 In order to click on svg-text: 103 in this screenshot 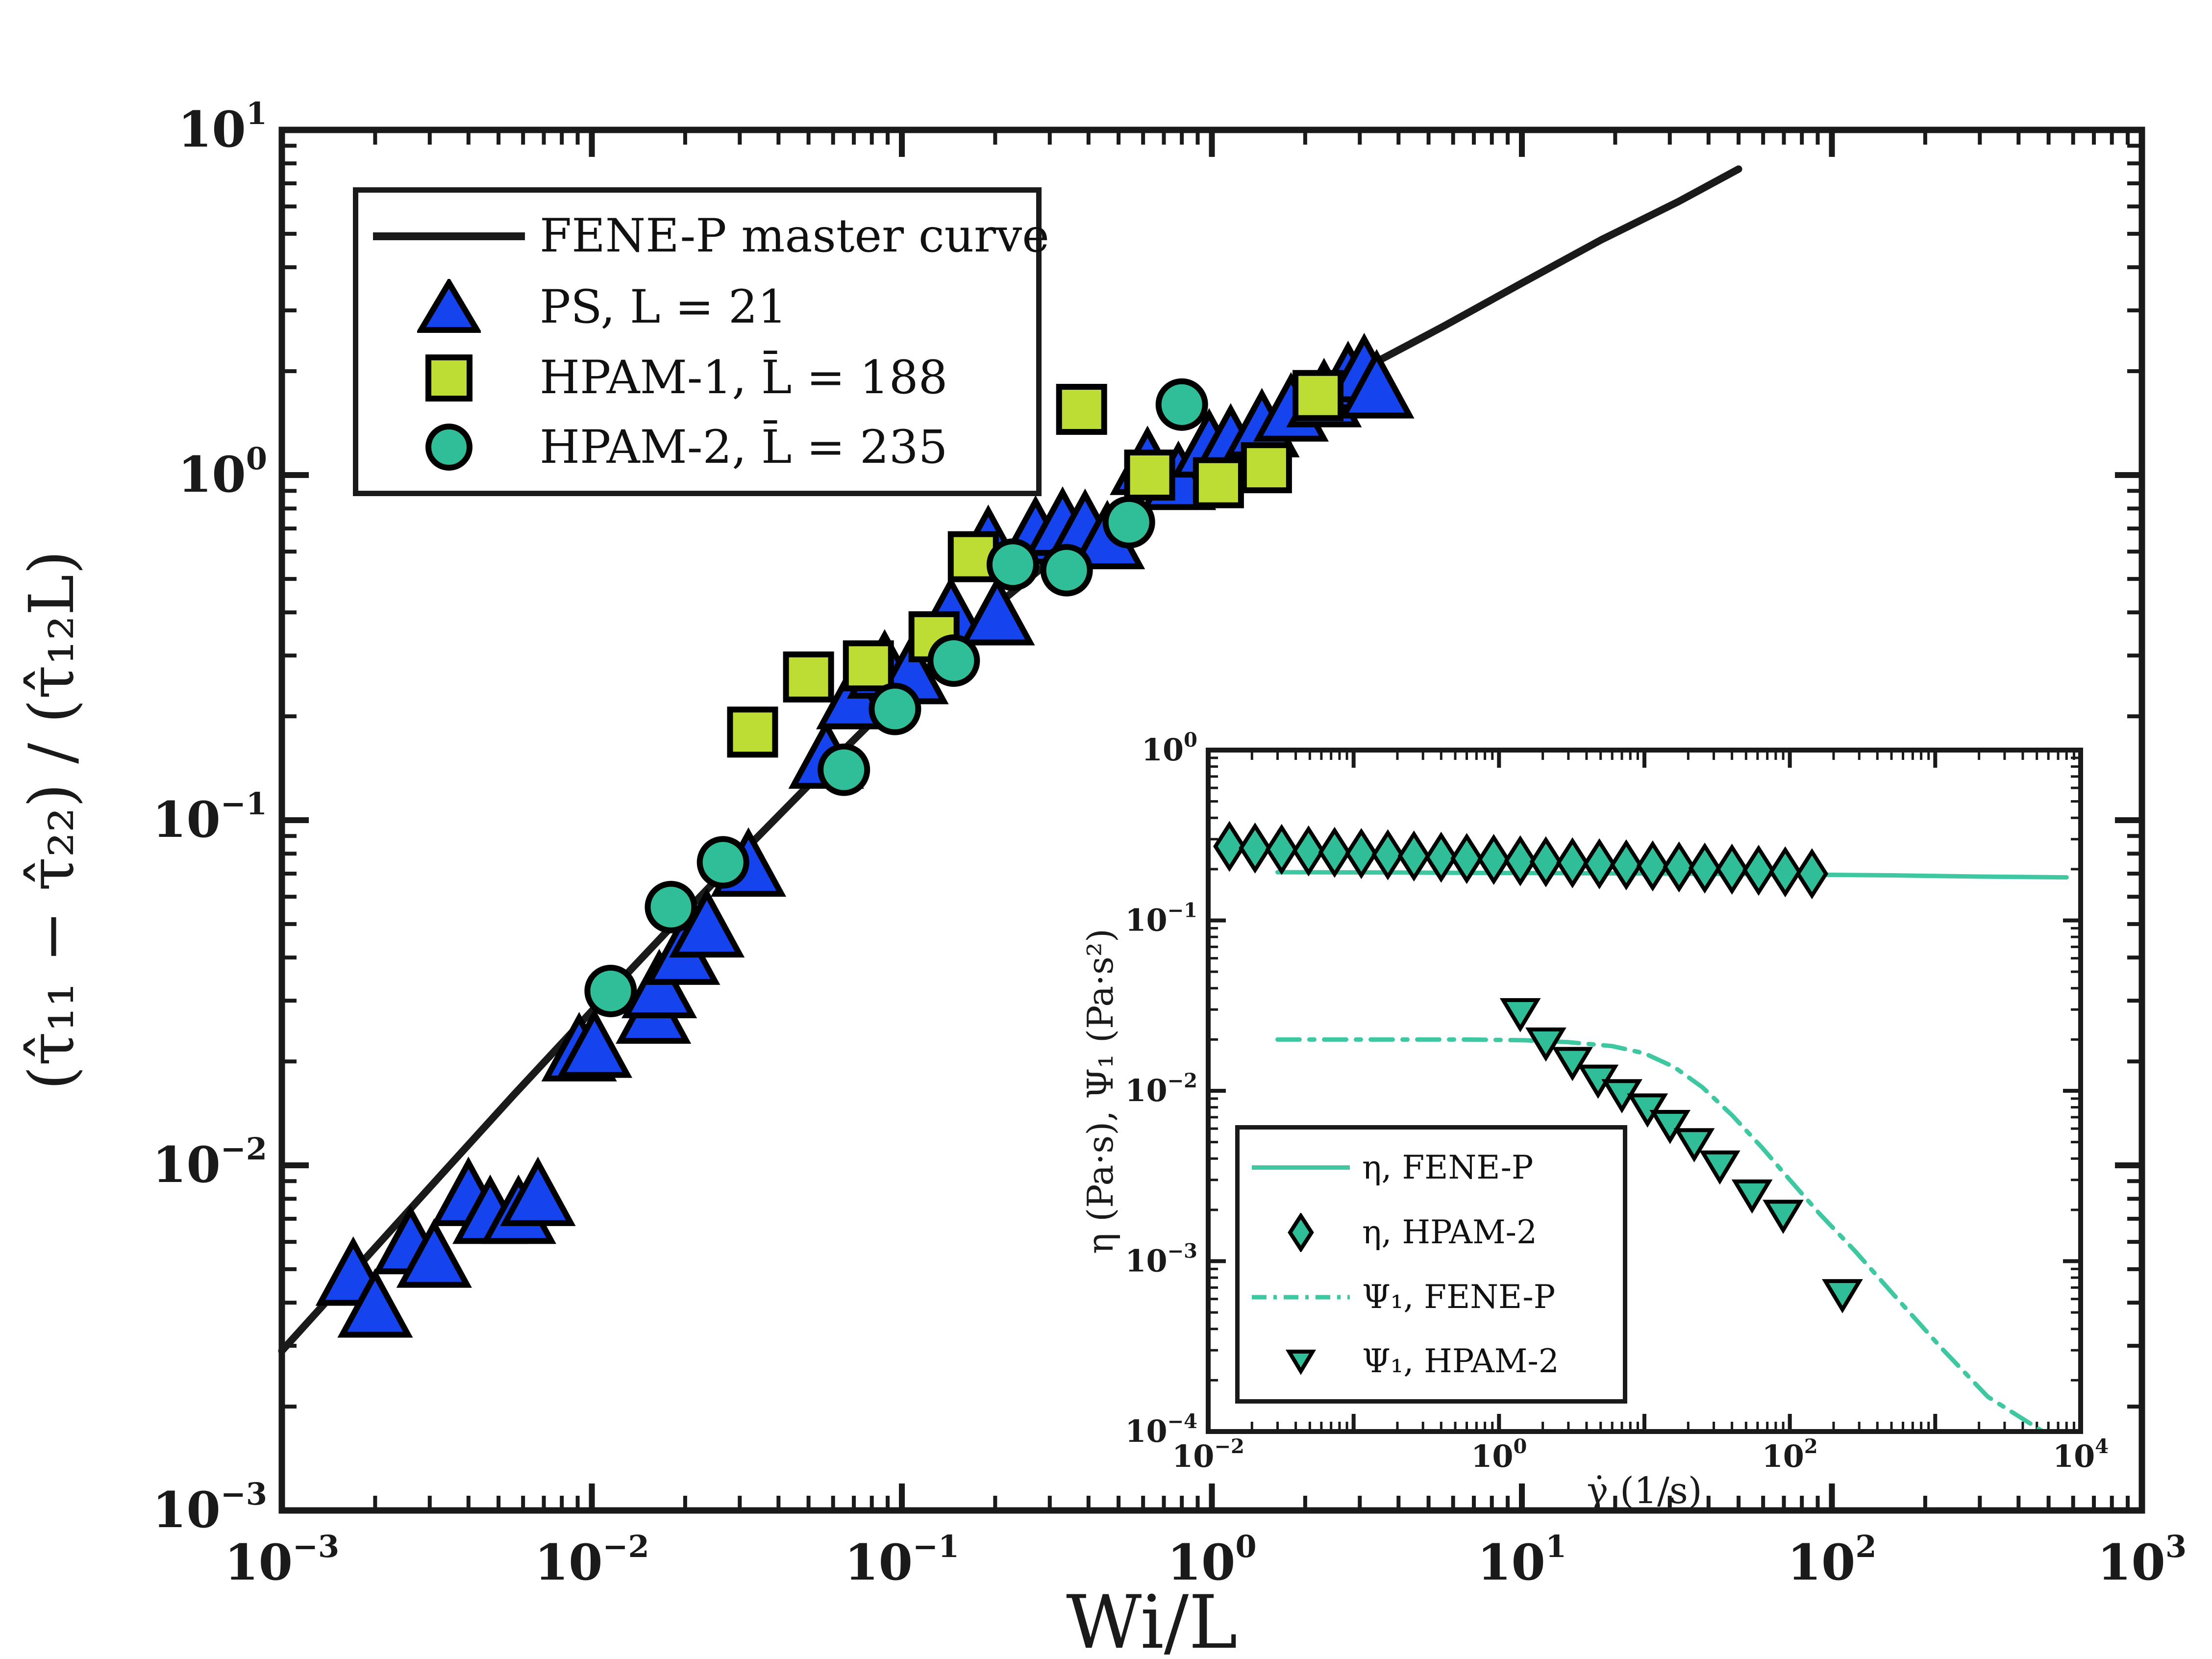, I will do `click(2142, 1560)`.